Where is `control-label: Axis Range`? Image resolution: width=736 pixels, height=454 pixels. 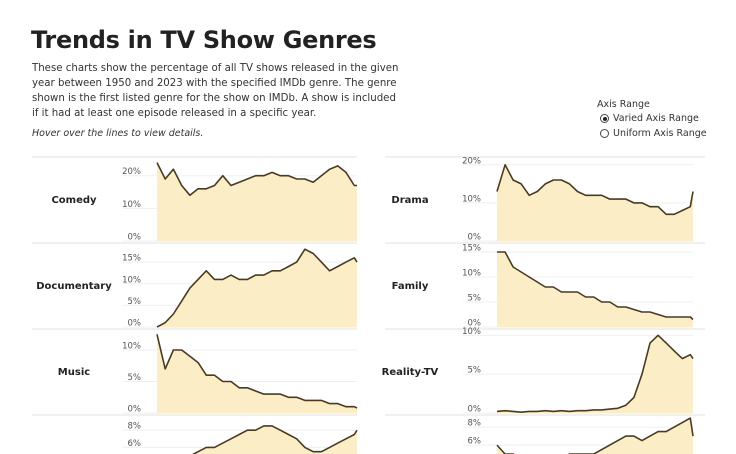
control-label: Axis Range is located at coordinates (623, 104).